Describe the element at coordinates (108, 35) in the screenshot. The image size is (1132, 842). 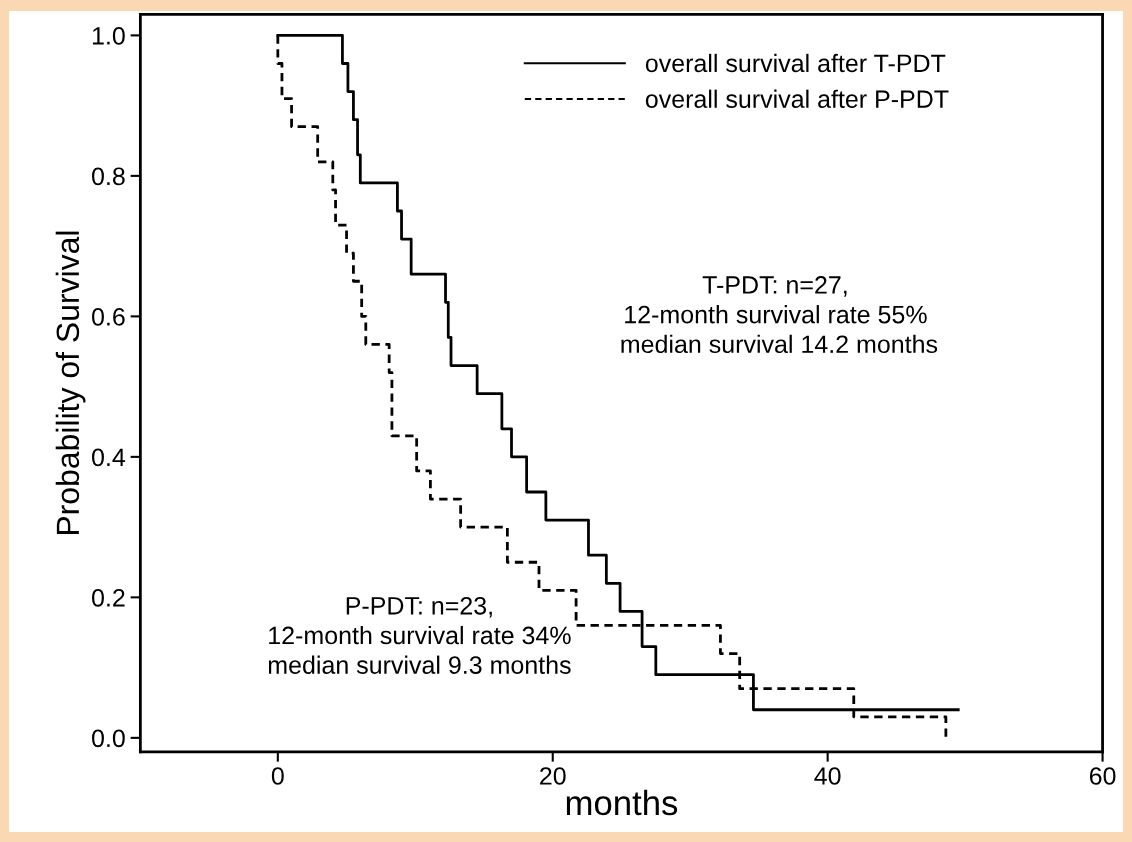
I see `y-tick-label: 1.0` at that location.